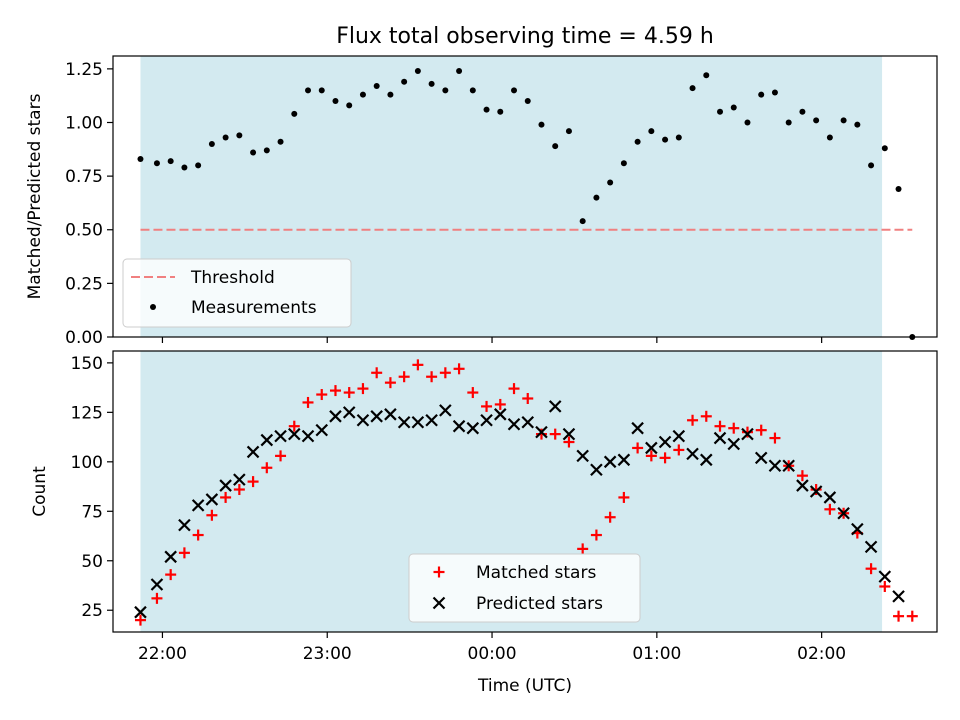  What do you see at coordinates (539, 604) in the screenshot?
I see `legend-label-predicted: Predicted stars` at bounding box center [539, 604].